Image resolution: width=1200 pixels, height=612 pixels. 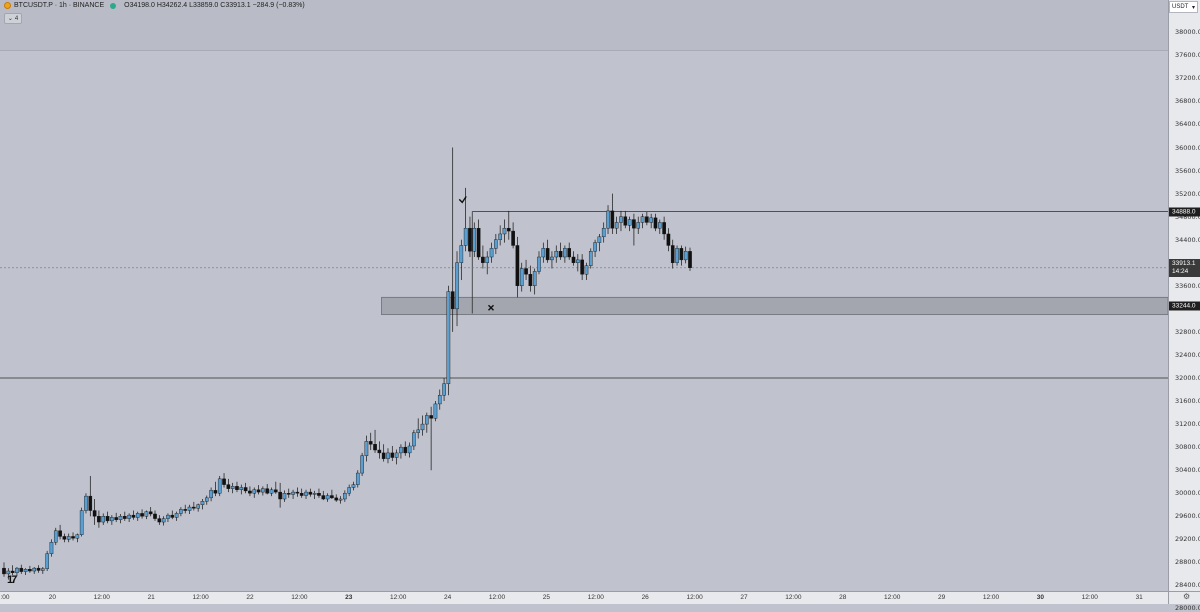 What do you see at coordinates (447, 597) in the screenshot?
I see `time-tick-label: 24` at bounding box center [447, 597].